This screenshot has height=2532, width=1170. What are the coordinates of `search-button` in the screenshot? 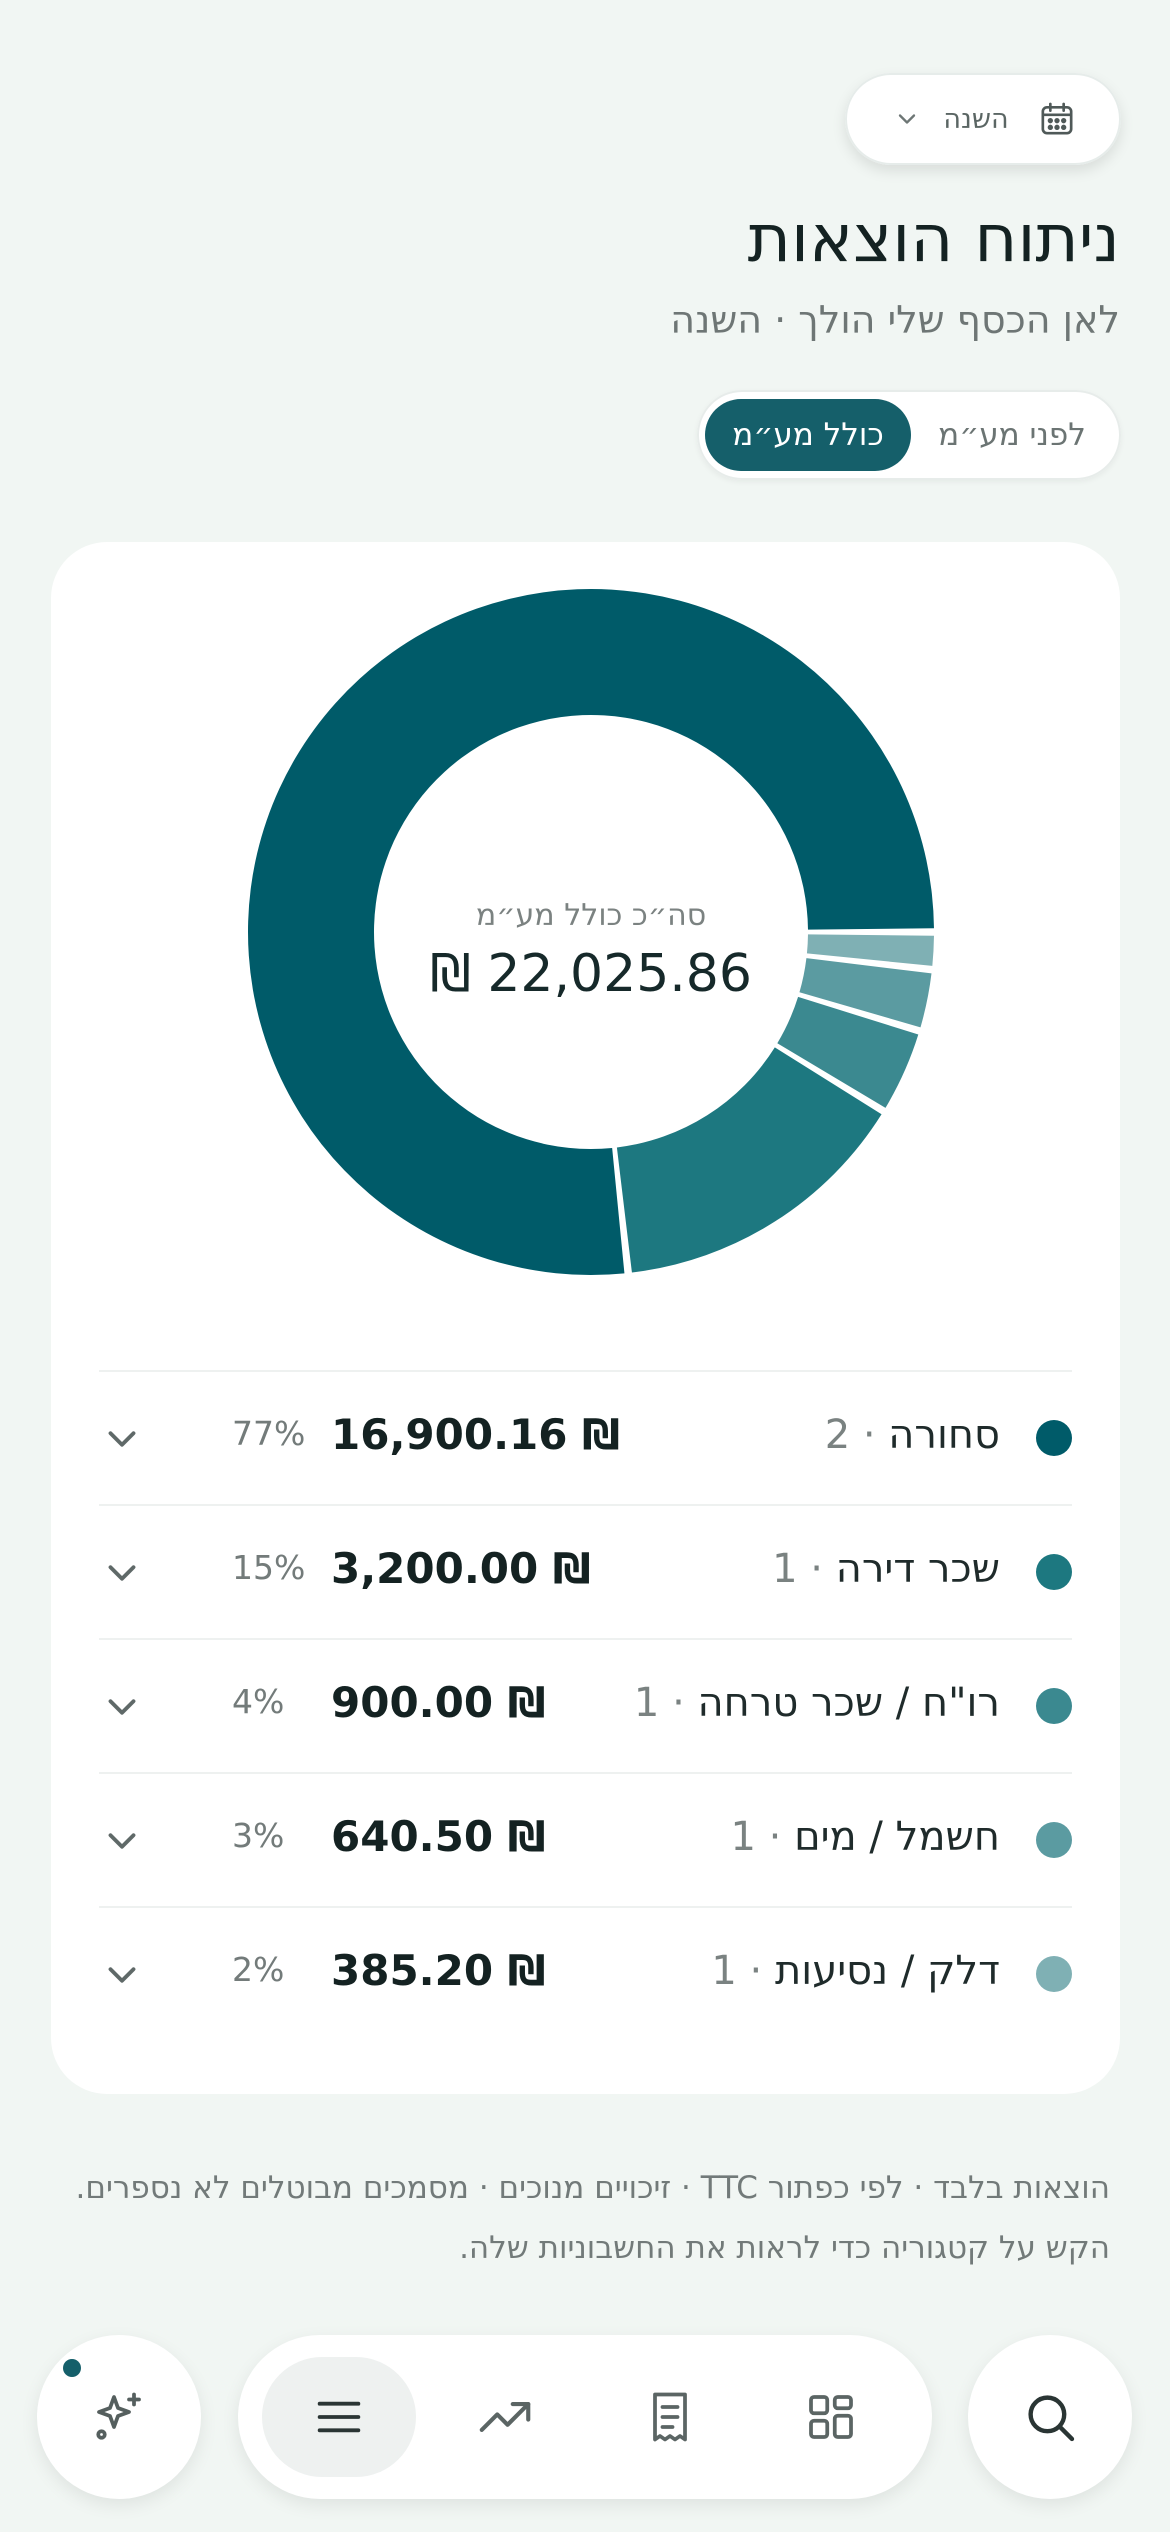 It's located at (1050, 2417).